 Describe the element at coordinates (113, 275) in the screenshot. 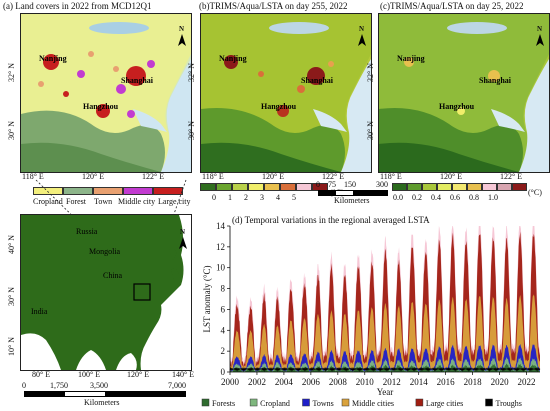

I see `country-label-china: China` at that location.